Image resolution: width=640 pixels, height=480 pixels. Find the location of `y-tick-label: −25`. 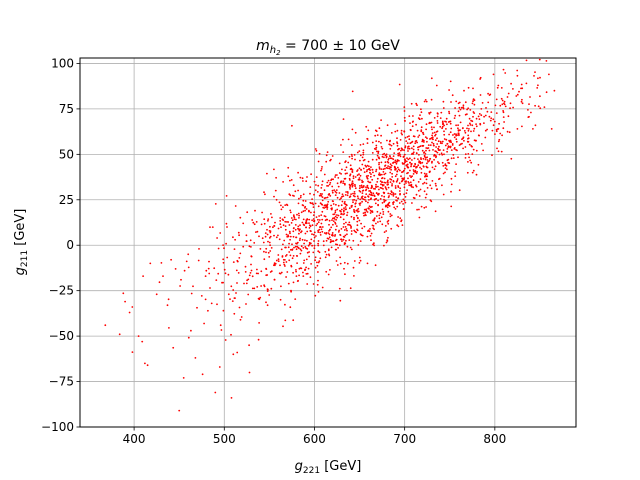

y-tick-label: −25 is located at coordinates (61, 291).